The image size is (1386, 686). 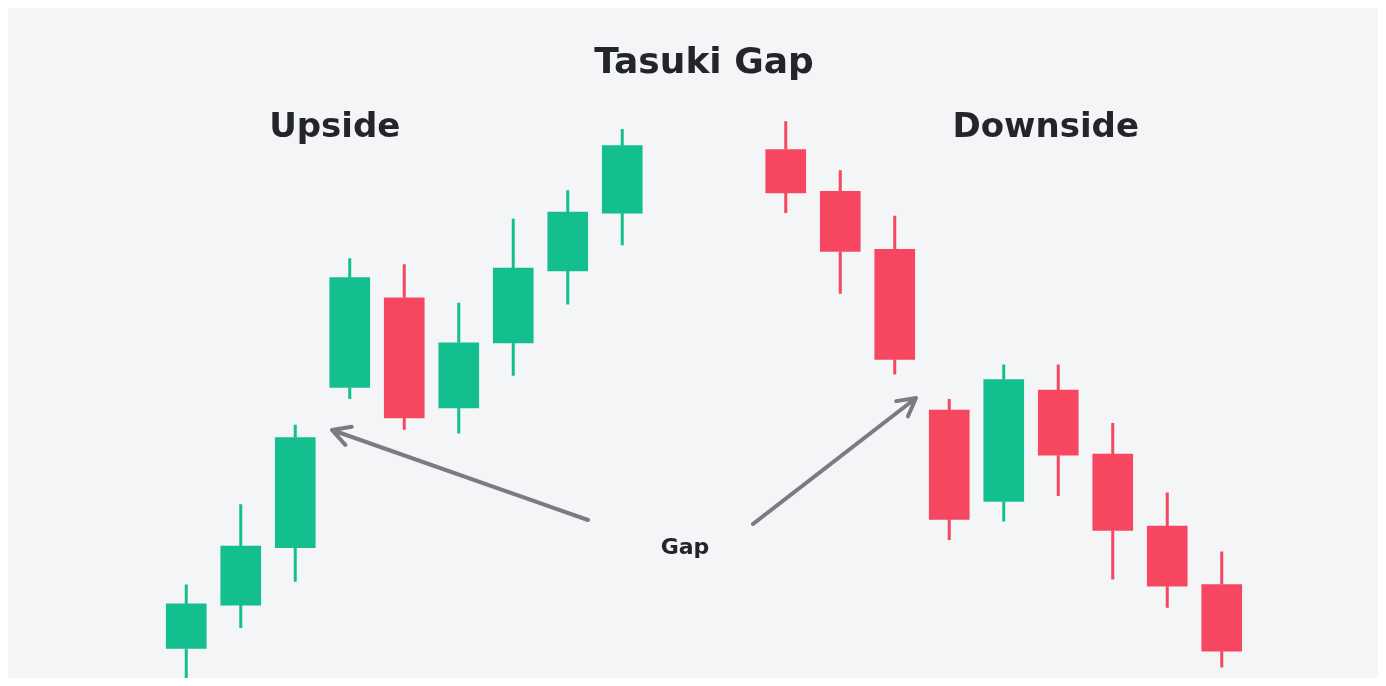 What do you see at coordinates (1045, 124) in the screenshot?
I see `annotation: Downside` at bounding box center [1045, 124].